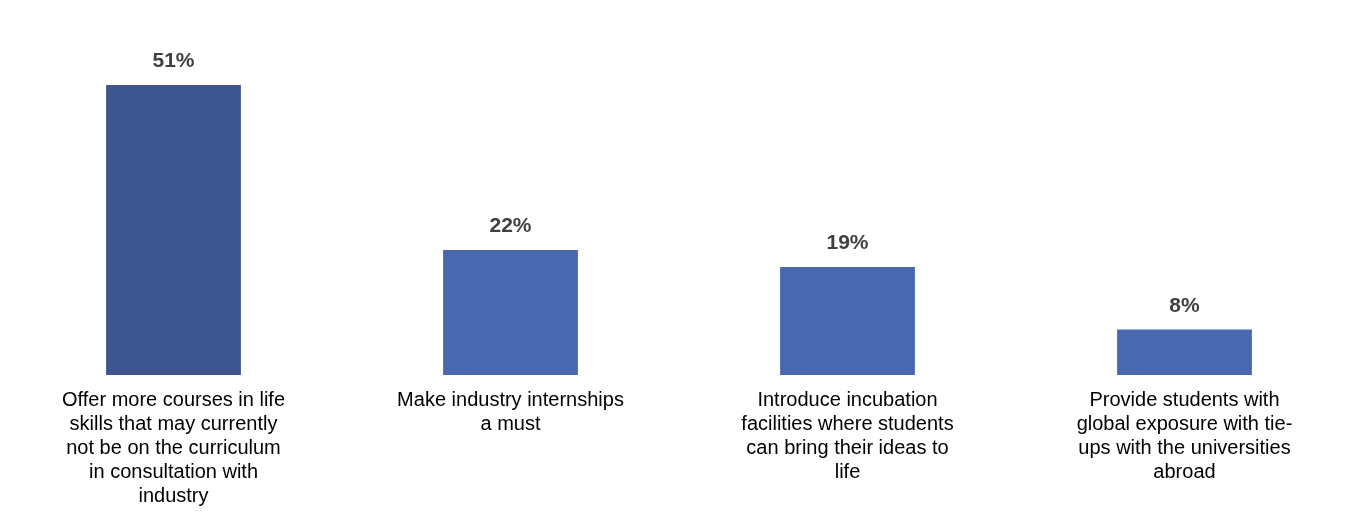 Image resolution: width=1359 pixels, height=525 pixels. I want to click on data-label: 8%, so click(1184, 304).